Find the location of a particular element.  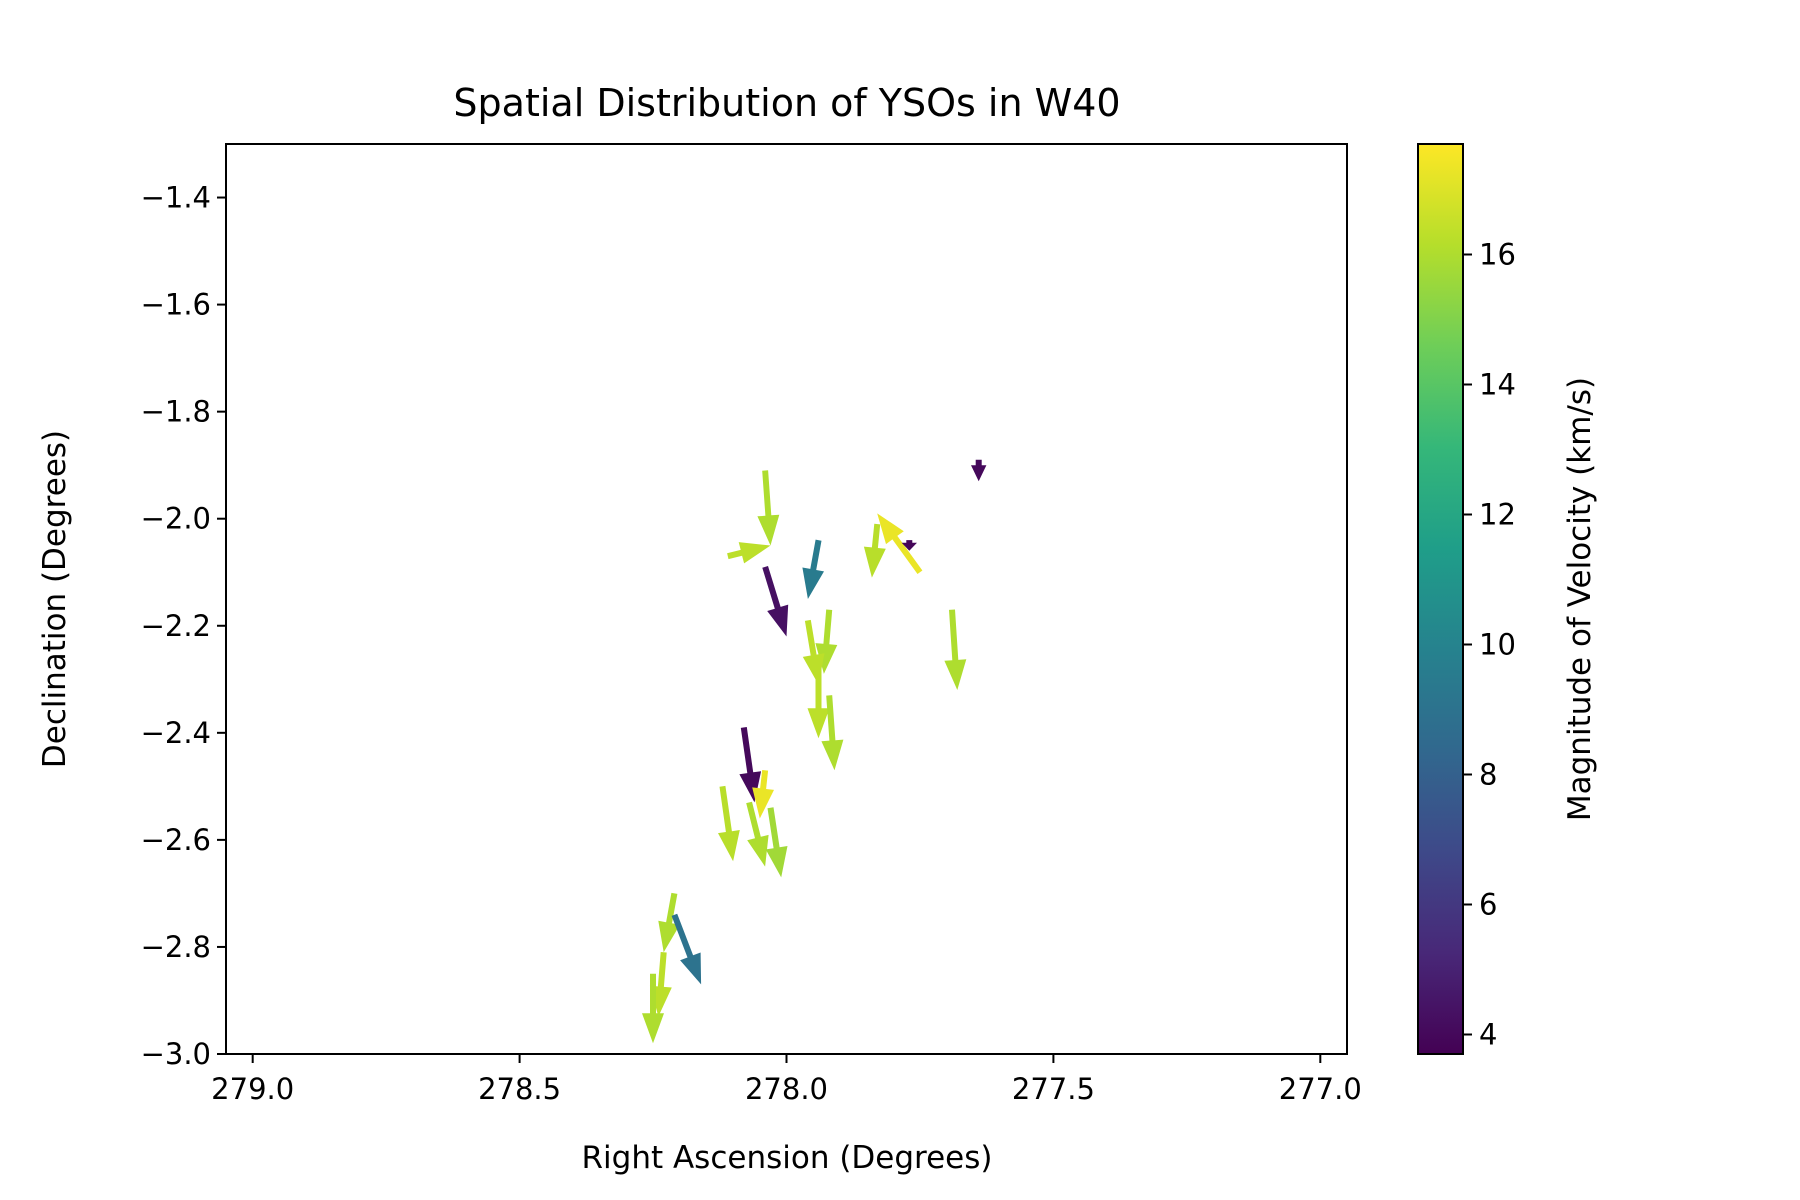

colorbar-tick-label: 6 is located at coordinates (1488, 905).